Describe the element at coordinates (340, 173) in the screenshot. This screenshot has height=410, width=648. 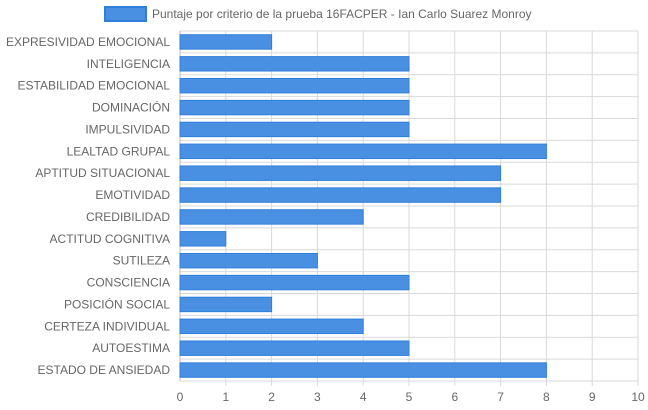
I see `bar-aptitud-situacional` at that location.